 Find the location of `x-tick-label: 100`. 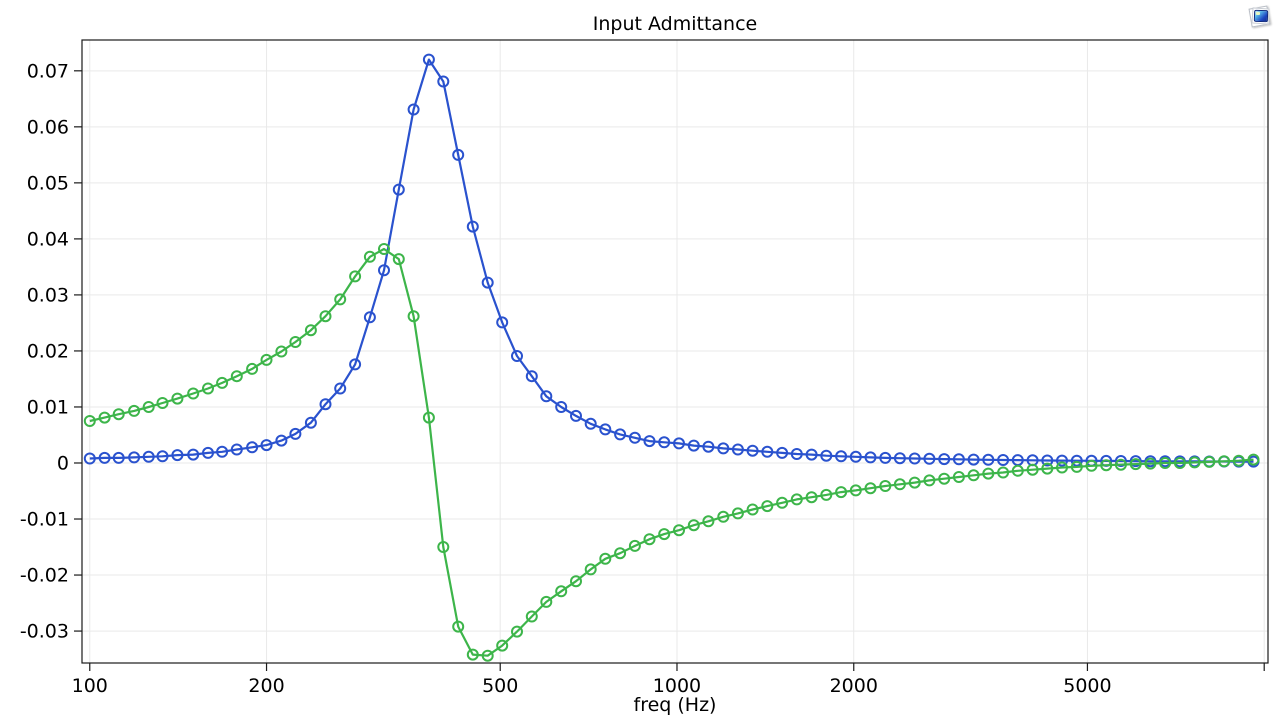

x-tick-label: 100 is located at coordinates (90, 686).